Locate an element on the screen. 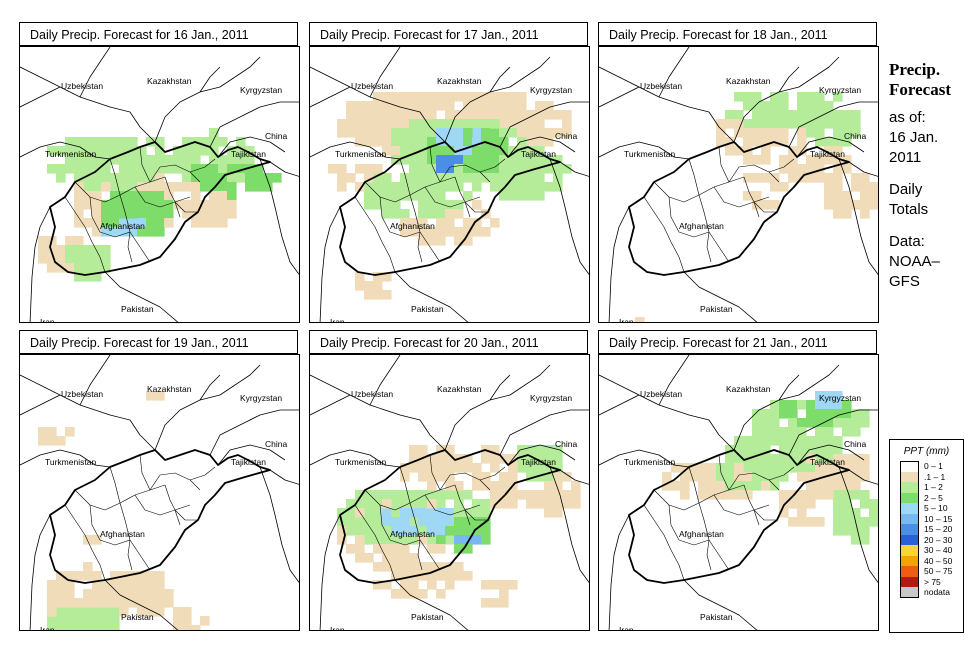 The height and width of the screenshot is (646, 975). legend-item: > 75 is located at coordinates (931, 581).